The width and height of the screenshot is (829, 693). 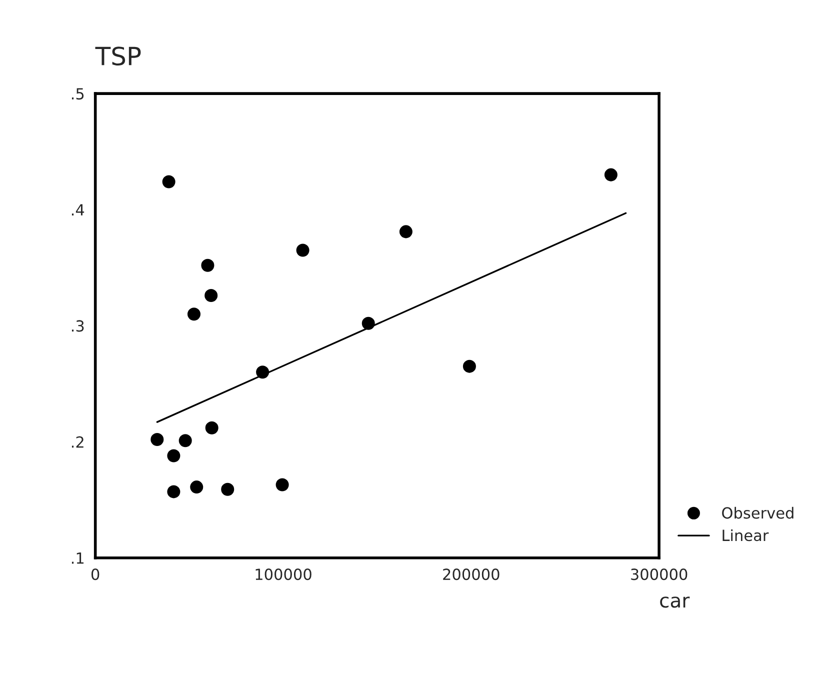 What do you see at coordinates (78, 442) in the screenshot?
I see `y-tick-label: .2` at bounding box center [78, 442].